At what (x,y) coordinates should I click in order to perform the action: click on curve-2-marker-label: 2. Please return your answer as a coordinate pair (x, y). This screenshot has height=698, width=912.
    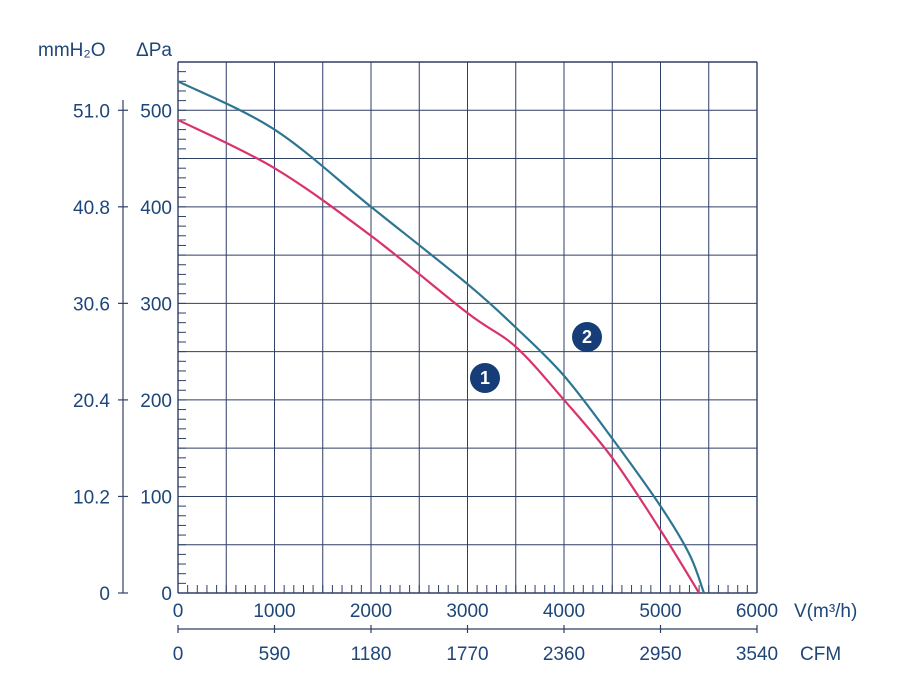
    Looking at the image, I should click on (587, 337).